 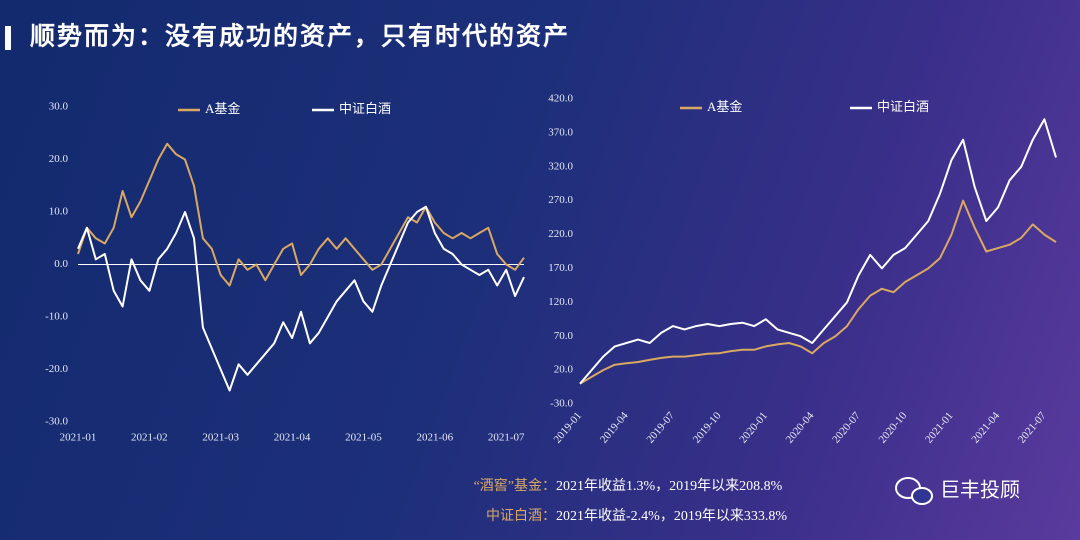 What do you see at coordinates (893, 427) in the screenshot?
I see `x-tick-label: 2020-10` at bounding box center [893, 427].